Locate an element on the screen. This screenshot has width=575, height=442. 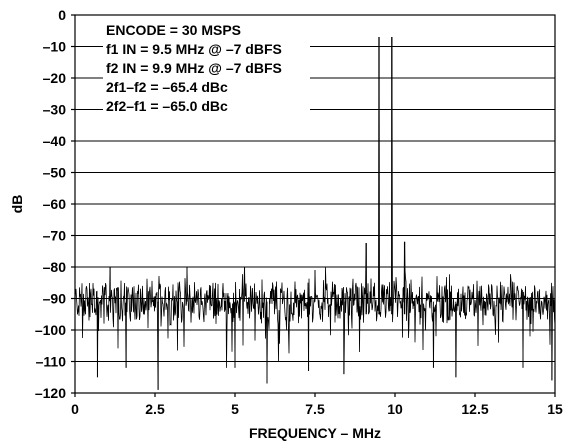
x-tick-label: 15 is located at coordinates (555, 409).